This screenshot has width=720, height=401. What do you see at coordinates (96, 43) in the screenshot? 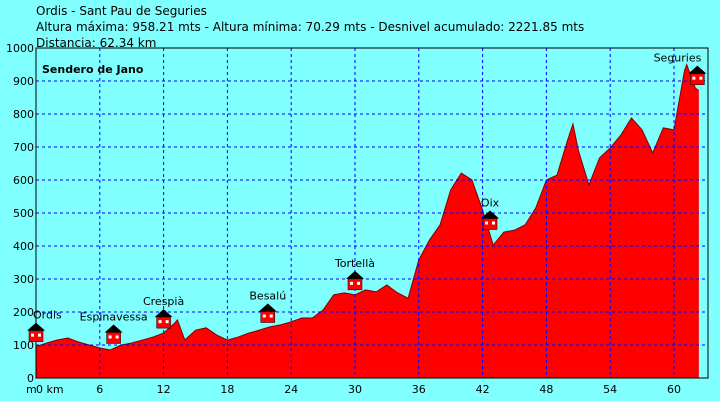
I see `header-line: Distancia: 62.34 km` at bounding box center [96, 43].